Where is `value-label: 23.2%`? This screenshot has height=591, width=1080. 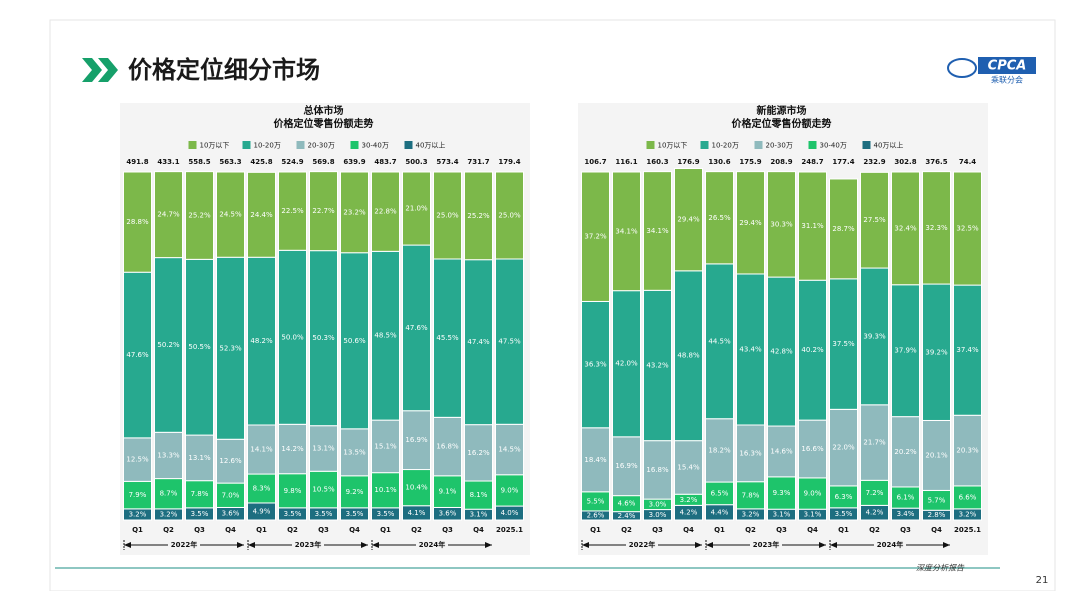
value-label: 23.2% is located at coordinates (354, 212).